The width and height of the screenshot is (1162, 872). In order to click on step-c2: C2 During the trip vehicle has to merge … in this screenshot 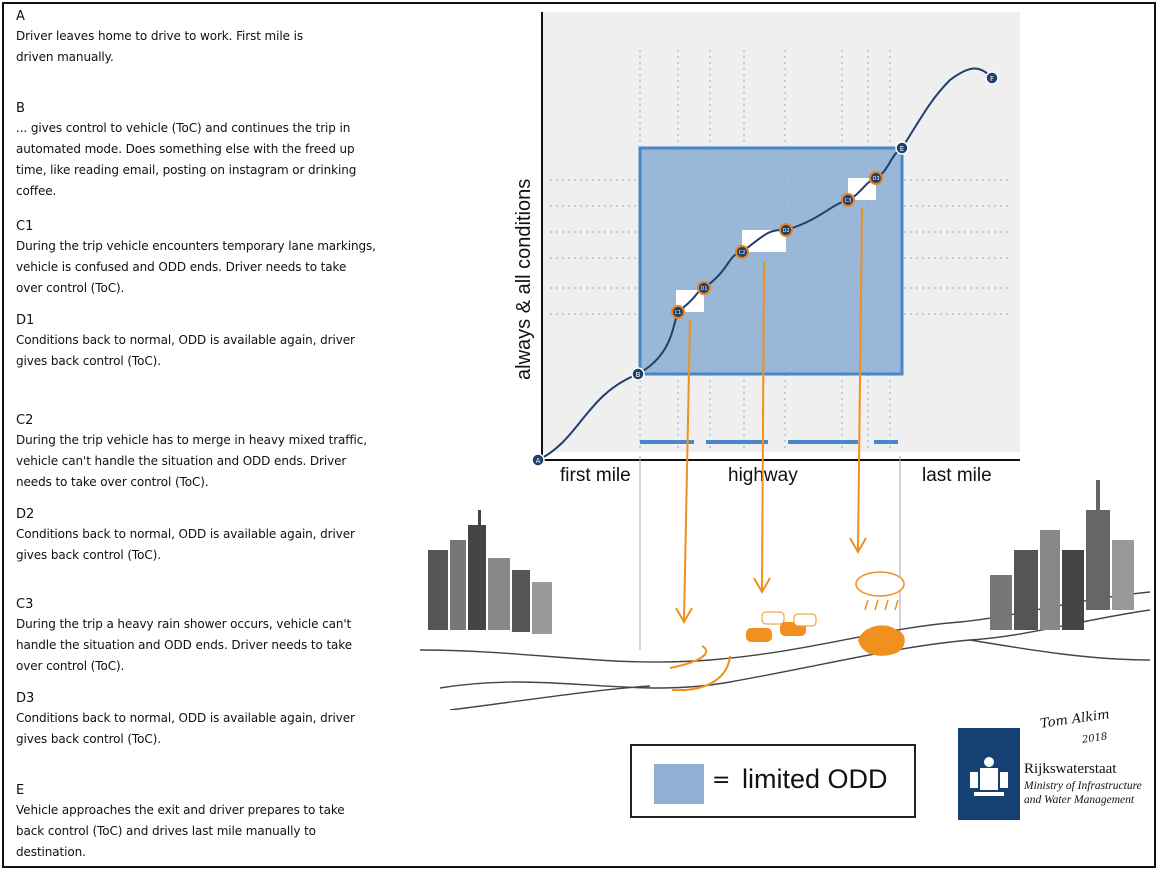, I will do `click(206, 452)`.